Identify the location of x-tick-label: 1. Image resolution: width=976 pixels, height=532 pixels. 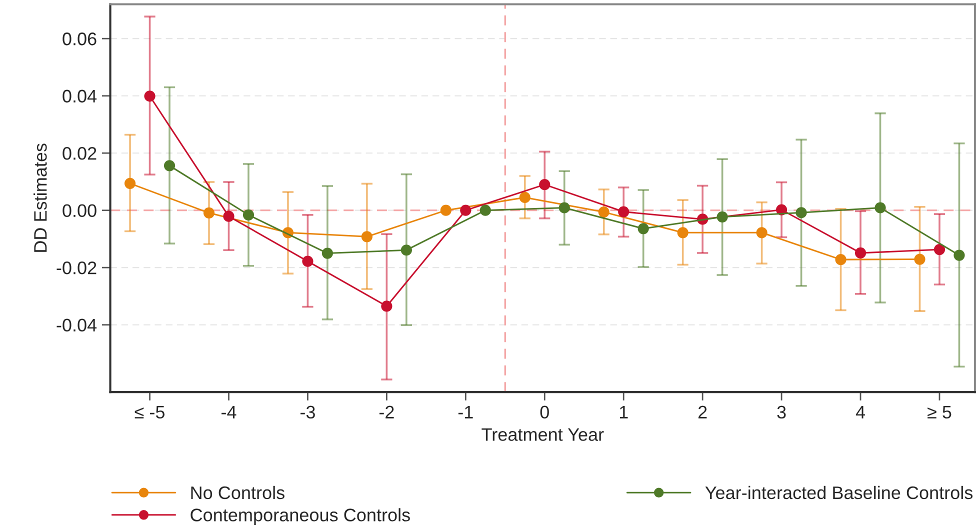
(624, 412).